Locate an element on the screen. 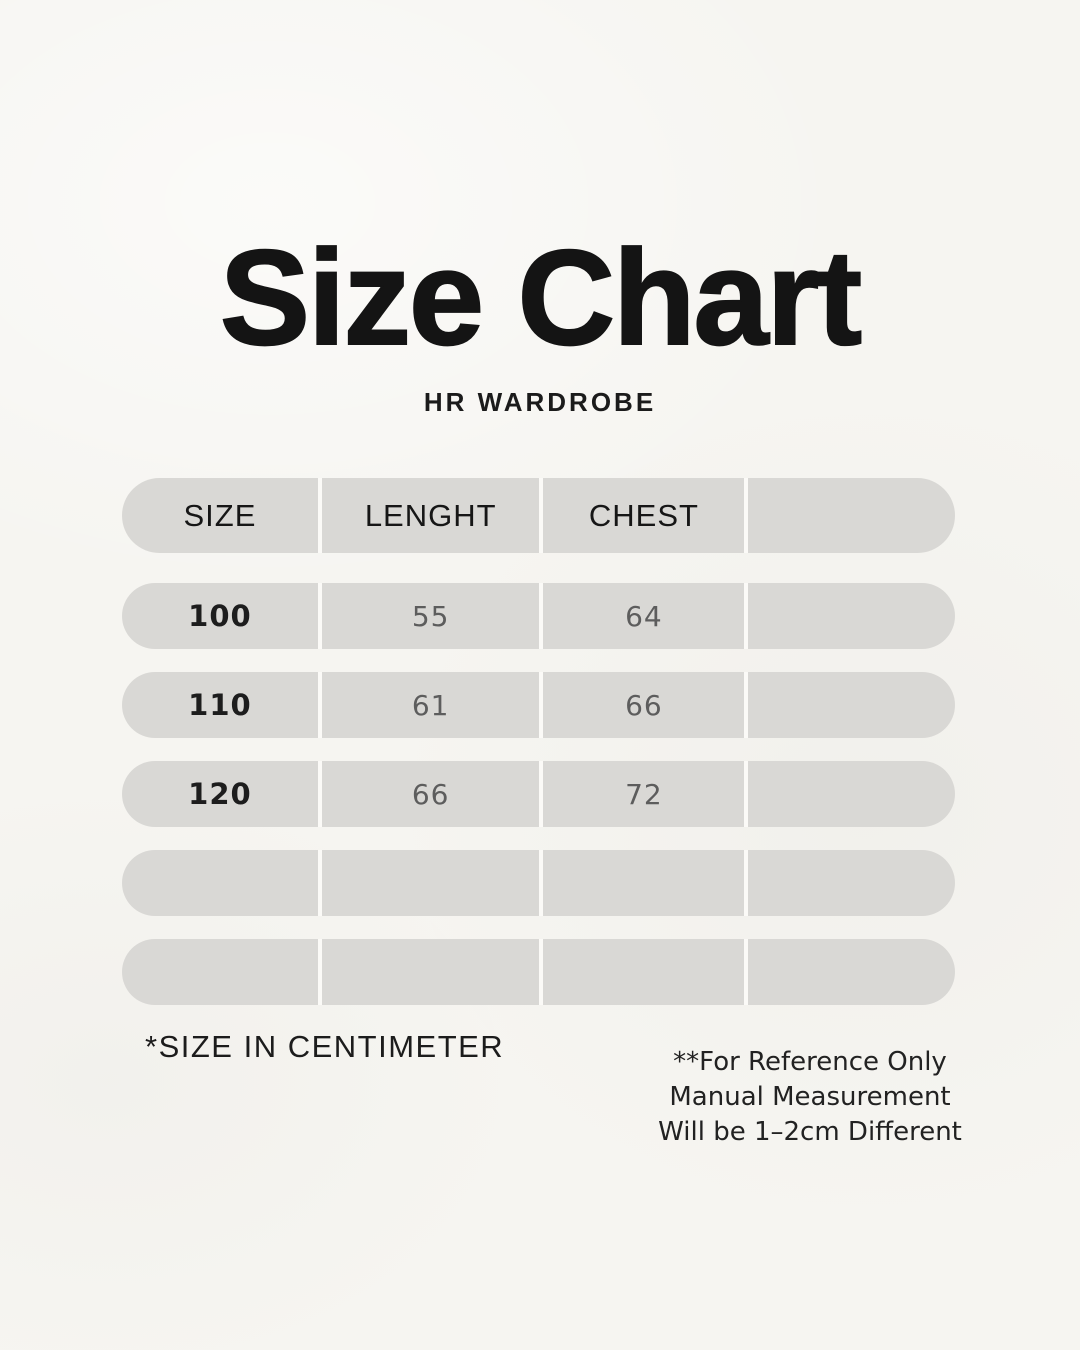 This screenshot has width=1080, height=1350. table-row: 110 61 66 is located at coordinates (538, 705).